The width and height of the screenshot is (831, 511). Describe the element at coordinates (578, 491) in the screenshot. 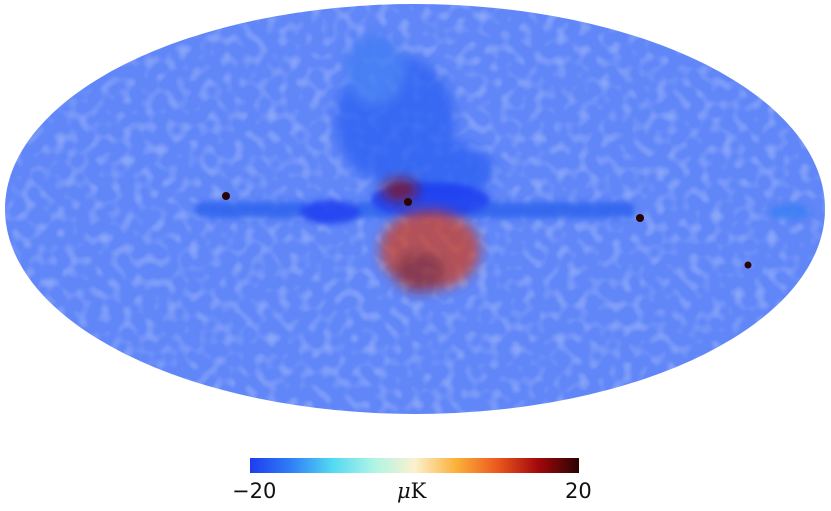

I see `colorbar-max-label: 20` at that location.